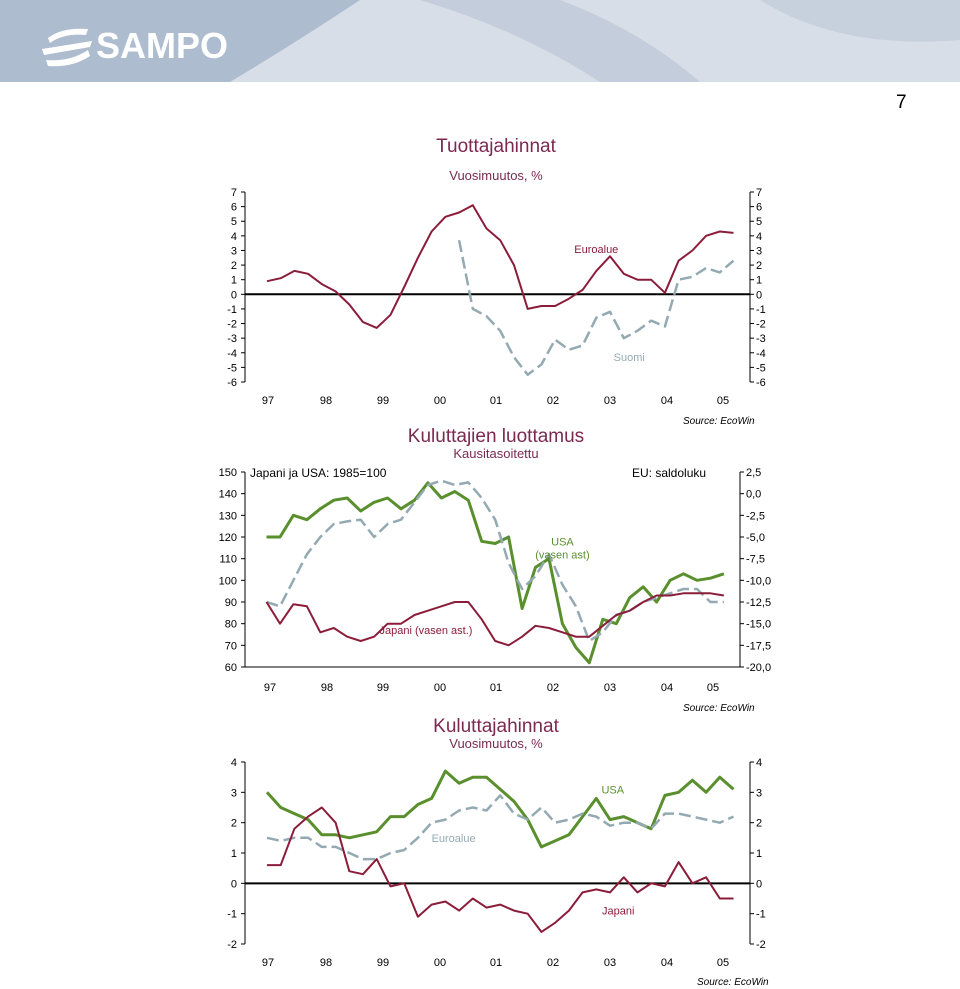  What do you see at coordinates (234, 763) in the screenshot?
I see `left-tick-label: 4` at bounding box center [234, 763].